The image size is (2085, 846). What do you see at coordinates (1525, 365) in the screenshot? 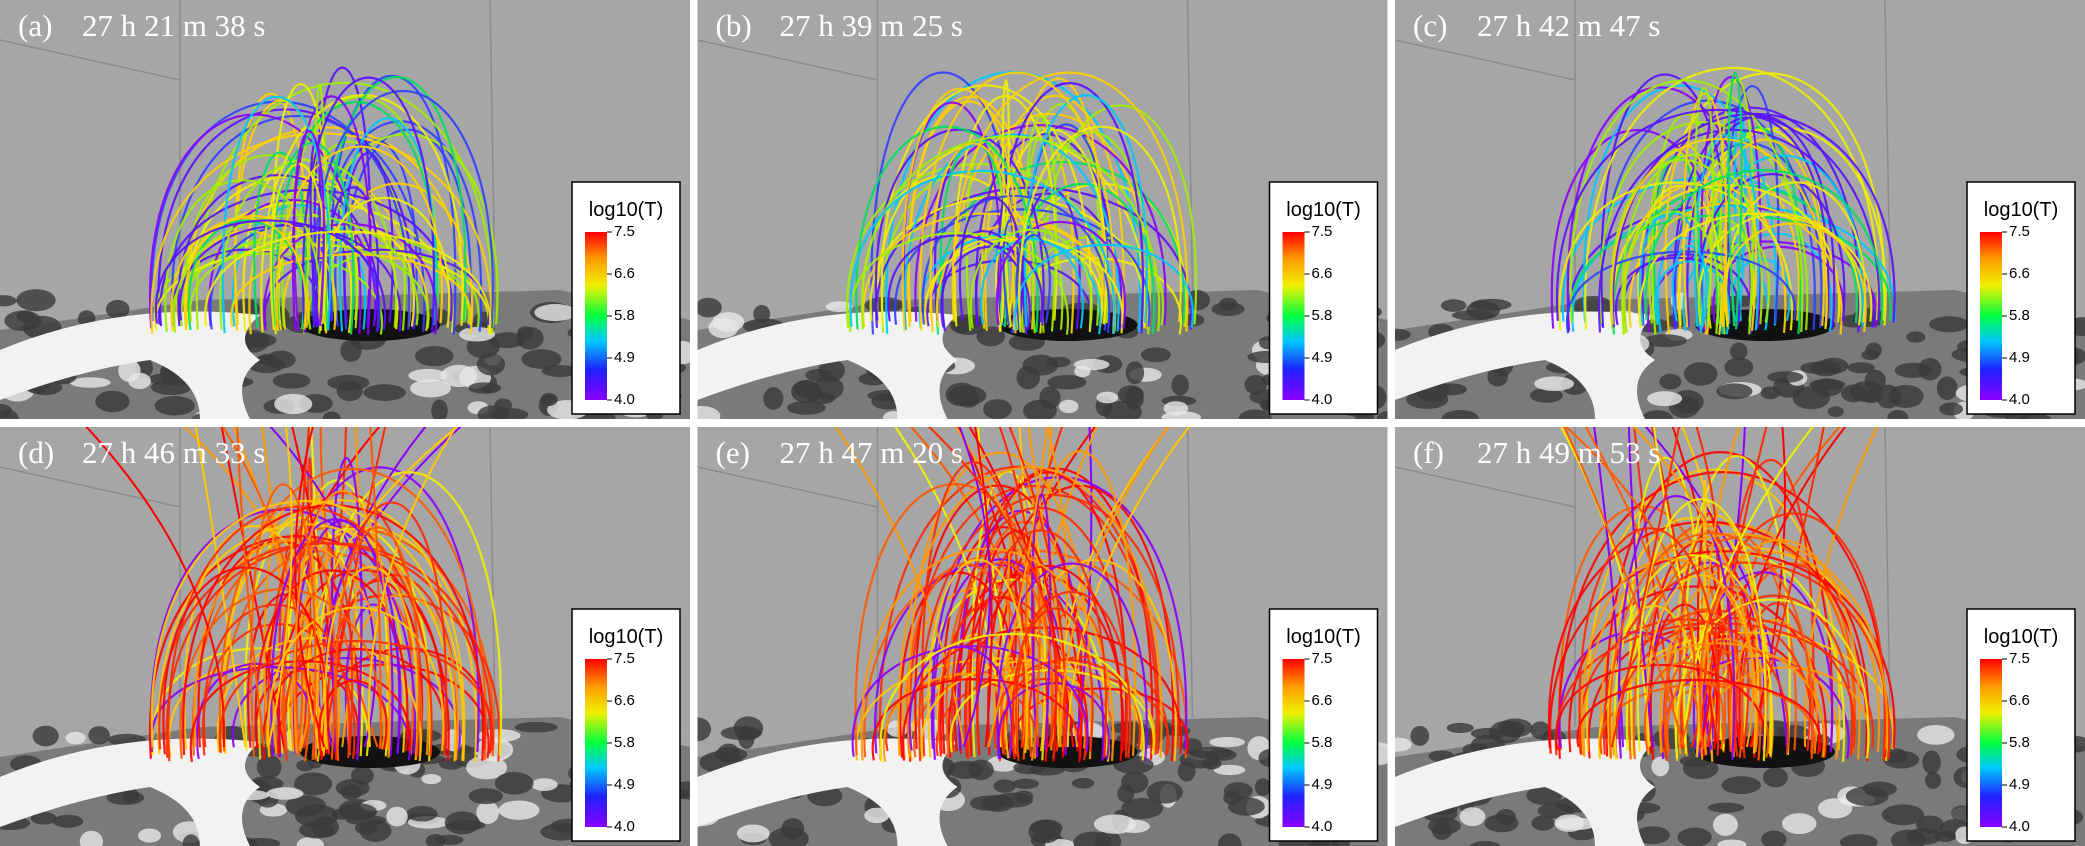
I see `white-polarity` at bounding box center [1525, 365].